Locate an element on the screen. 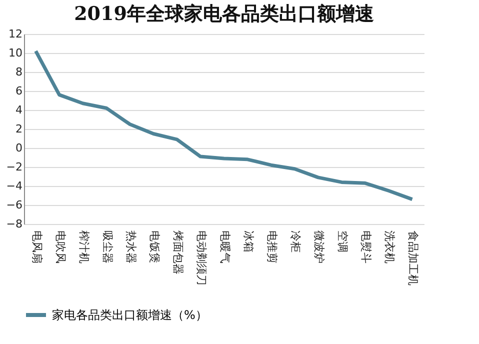 This screenshot has height=344, width=479. y-tick-label: 2 is located at coordinates (19, 129).